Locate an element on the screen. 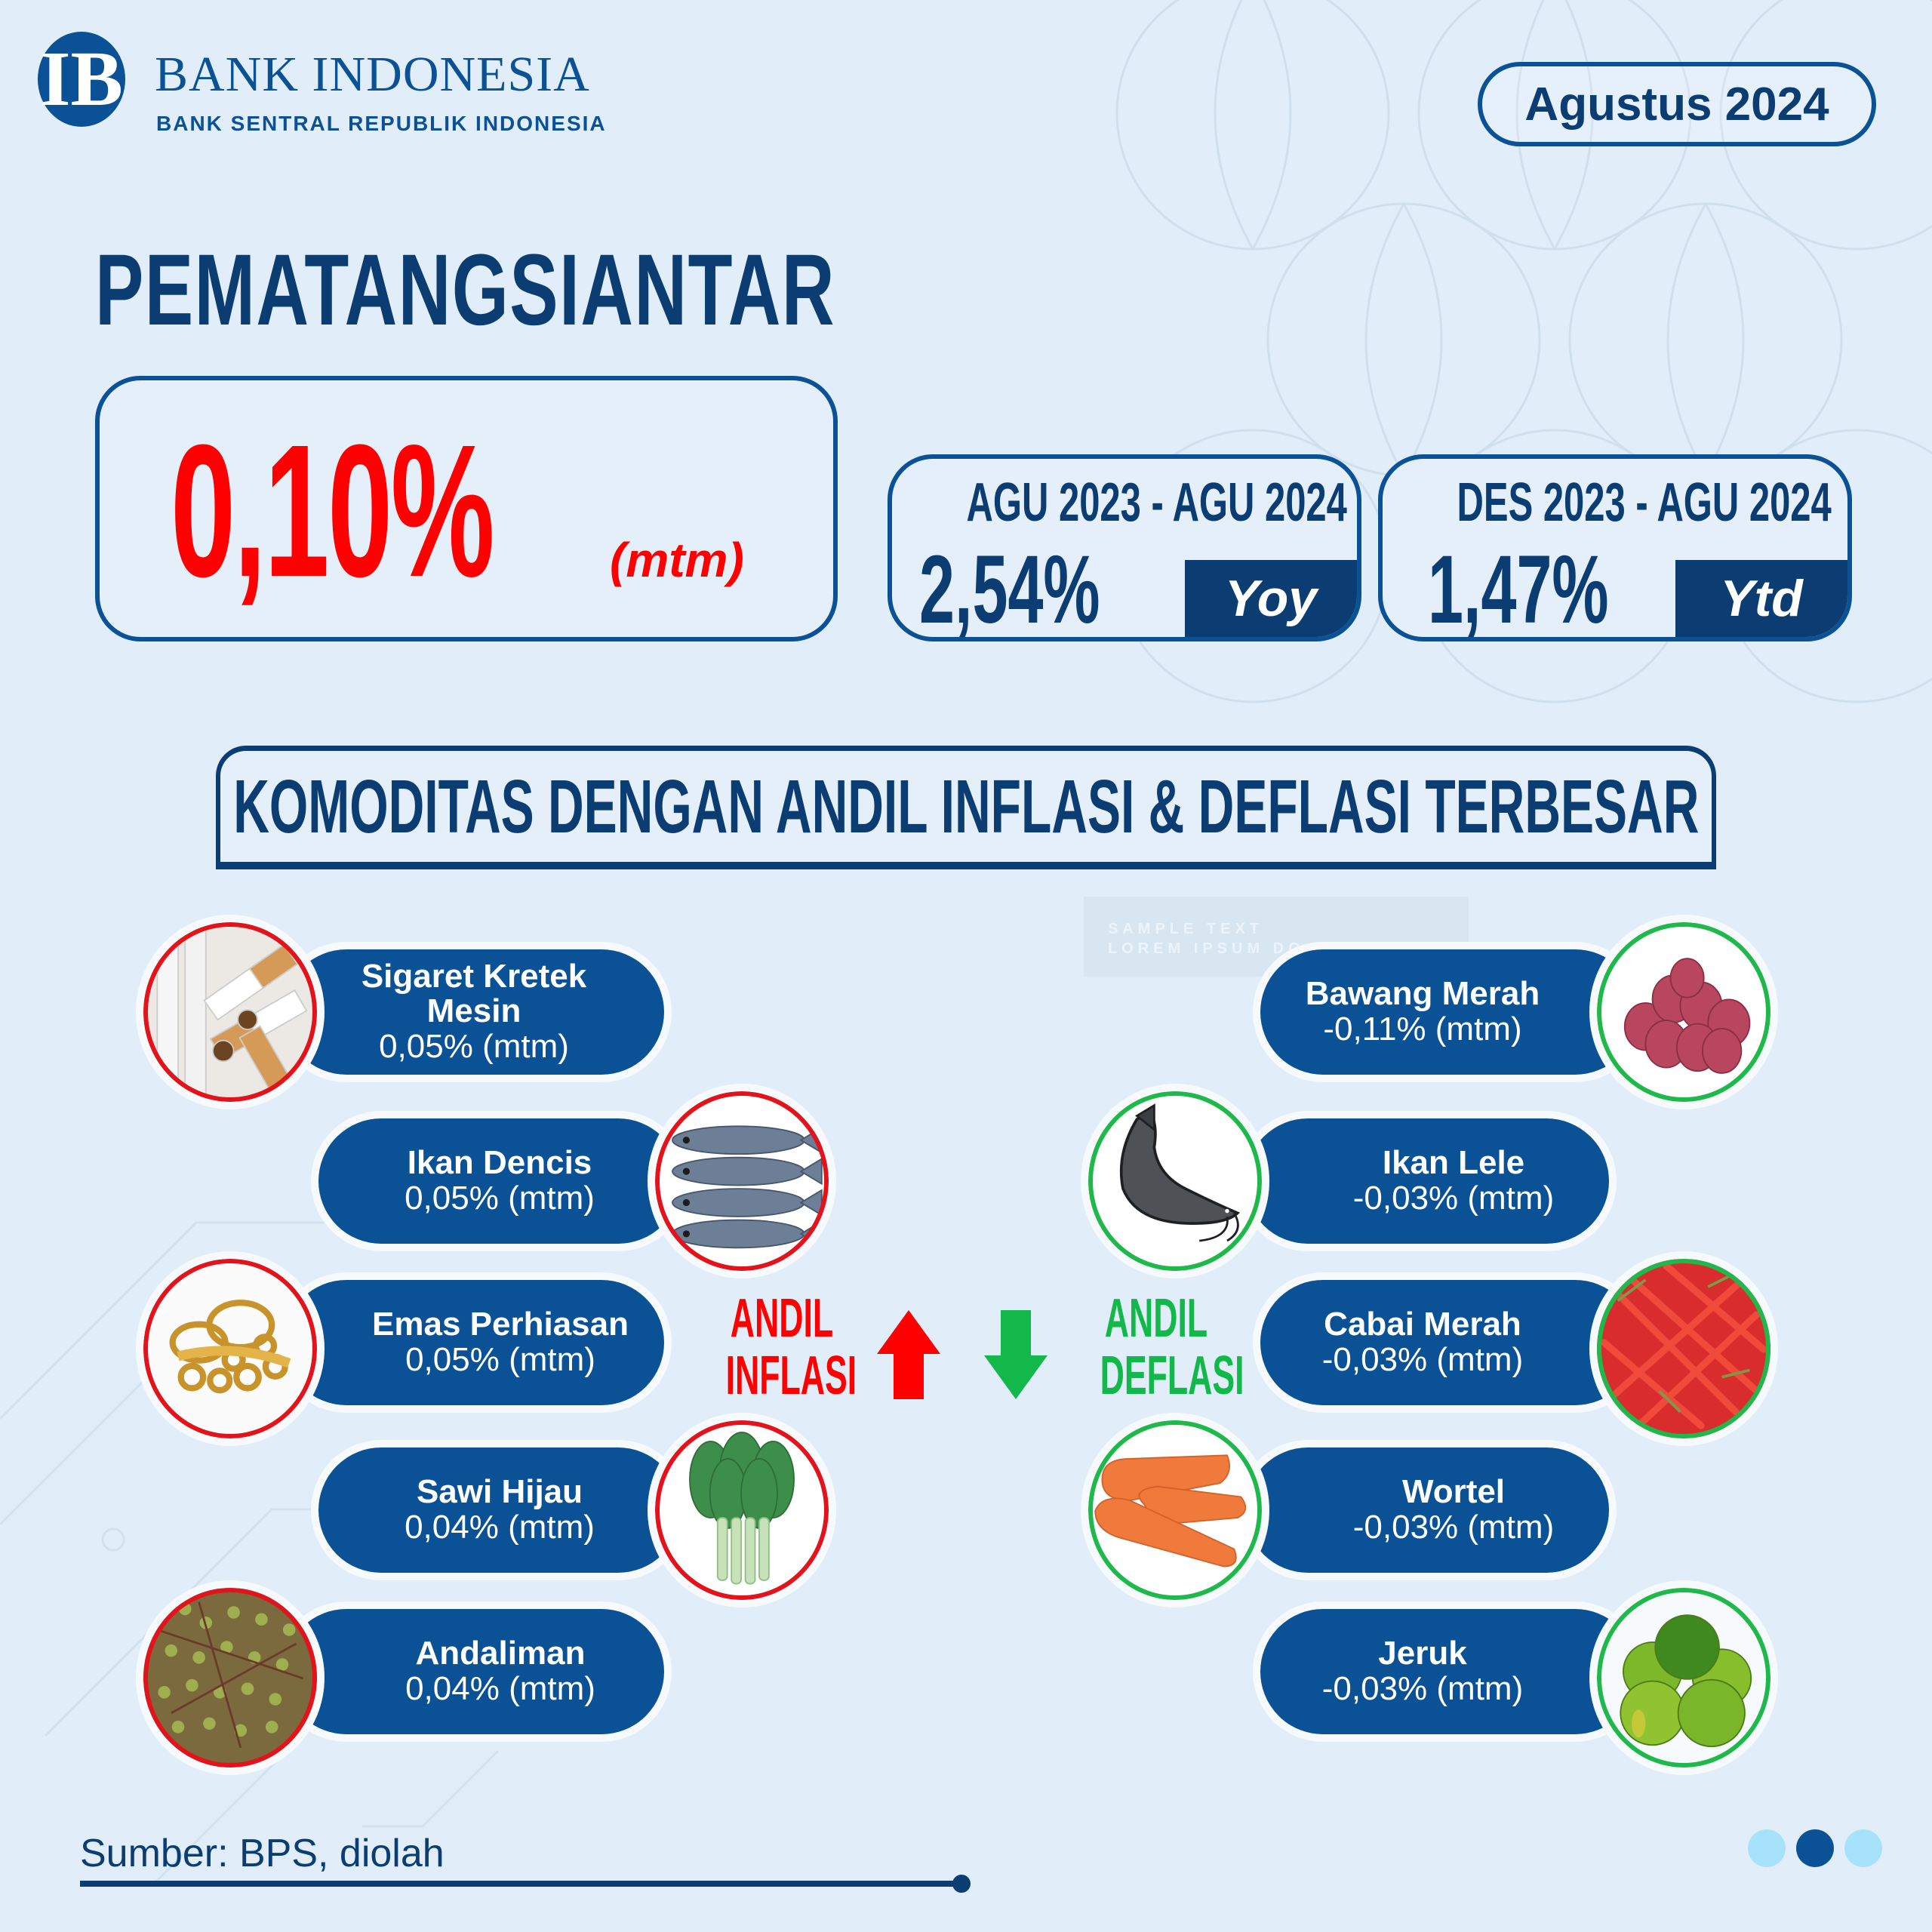  oranges-image-icon is located at coordinates (1683, 1677).